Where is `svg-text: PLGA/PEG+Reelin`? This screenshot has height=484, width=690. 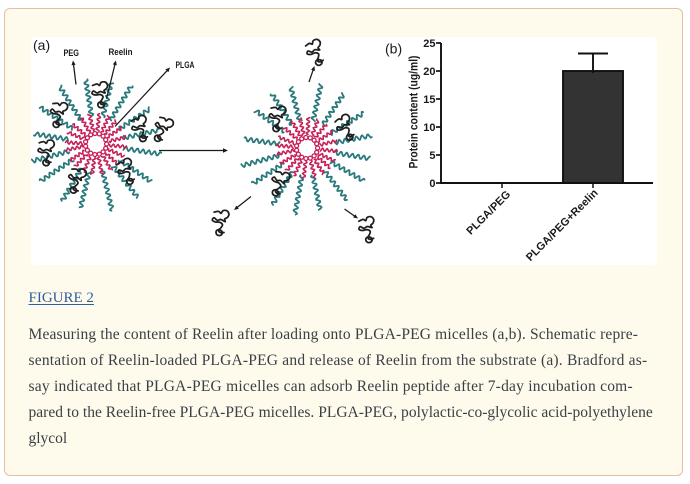 svg-text: PLGA/PEG+Reelin is located at coordinates (562, 225).